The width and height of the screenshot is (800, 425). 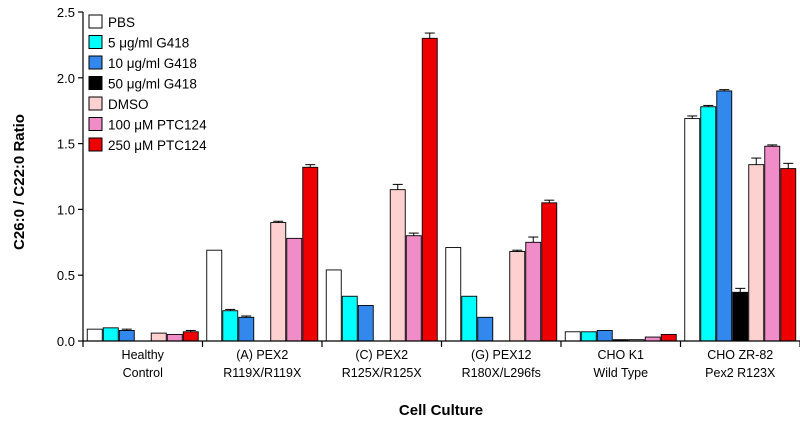 What do you see at coordinates (620, 355) in the screenshot?
I see `x-category-label-line1: CHO K1` at bounding box center [620, 355].